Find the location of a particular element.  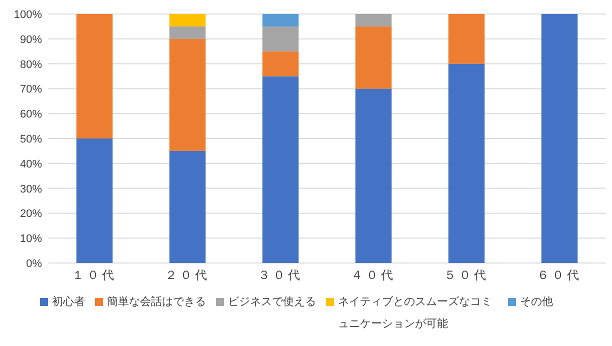

y-tick-label: 40% is located at coordinates (31, 164).